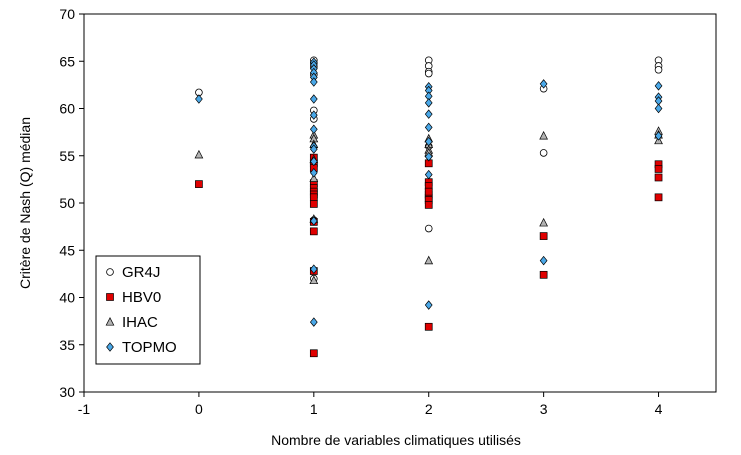 The height and width of the screenshot is (455, 741). What do you see at coordinates (370, 404) in the screenshot?
I see `x-axis-ticks: -1 0 1 2 3 4` at bounding box center [370, 404].